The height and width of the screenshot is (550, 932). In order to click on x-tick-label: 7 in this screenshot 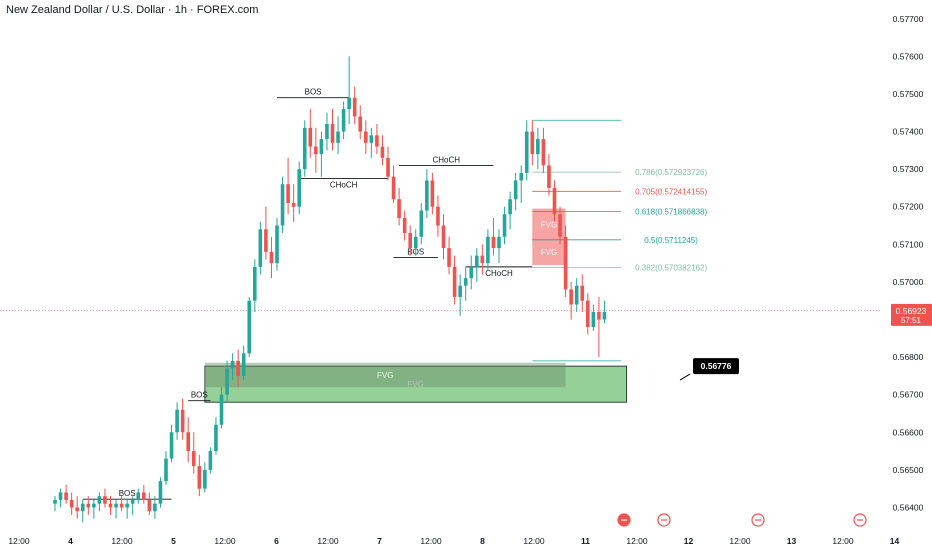, I will do `click(379, 541)`.